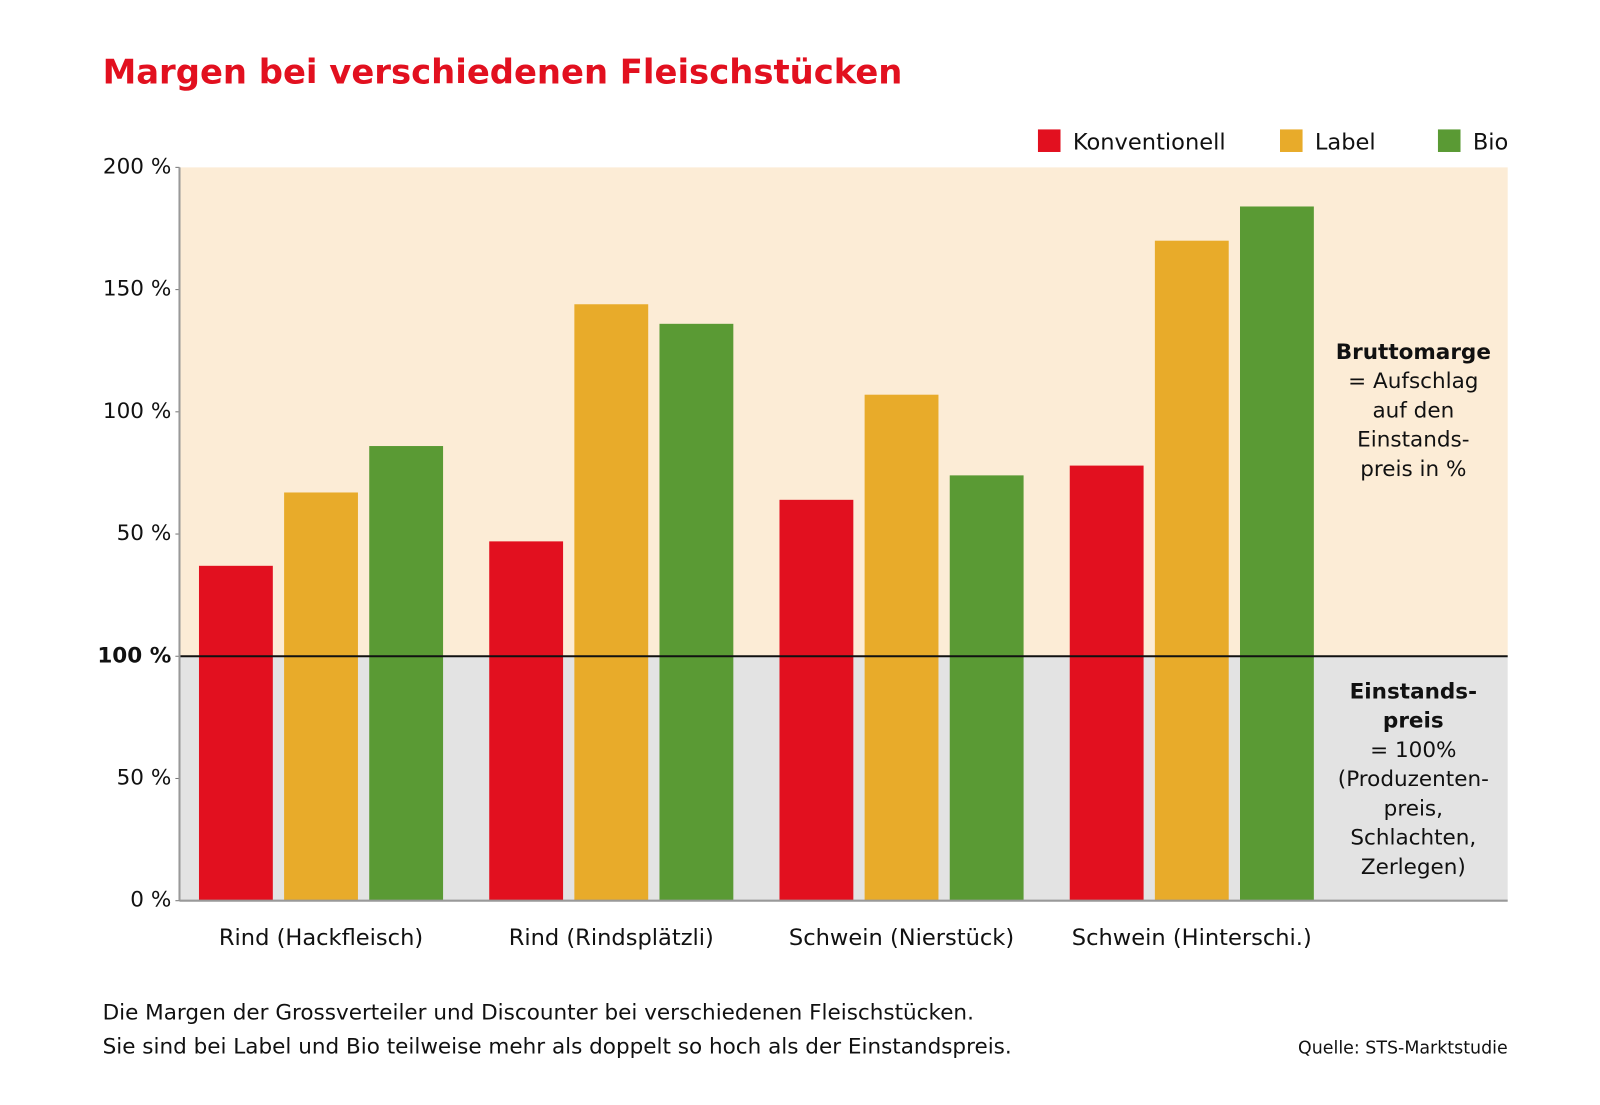 Image resolution: width=1600 pixels, height=1105 pixels. What do you see at coordinates (1413, 410) in the screenshot?
I see `annotation-line: auf den` at bounding box center [1413, 410].